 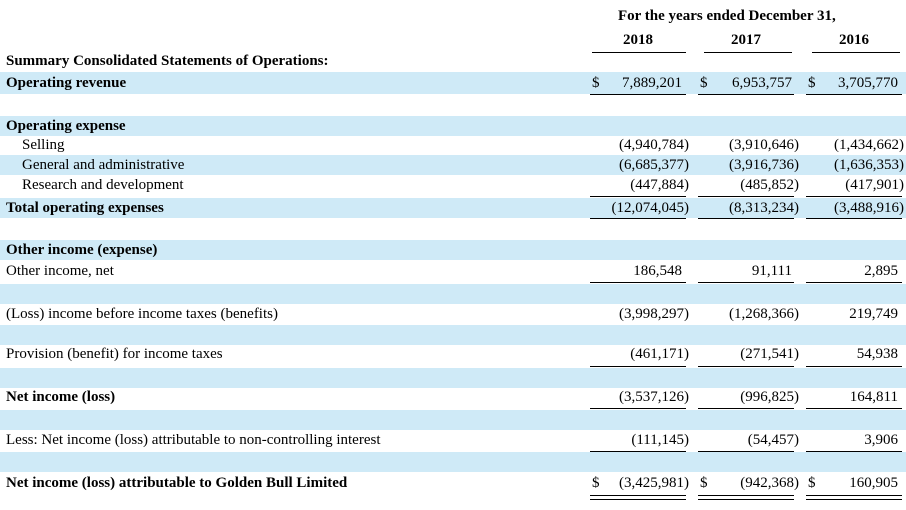 I want to click on value-2017: (54,457), so click(x=773, y=440).